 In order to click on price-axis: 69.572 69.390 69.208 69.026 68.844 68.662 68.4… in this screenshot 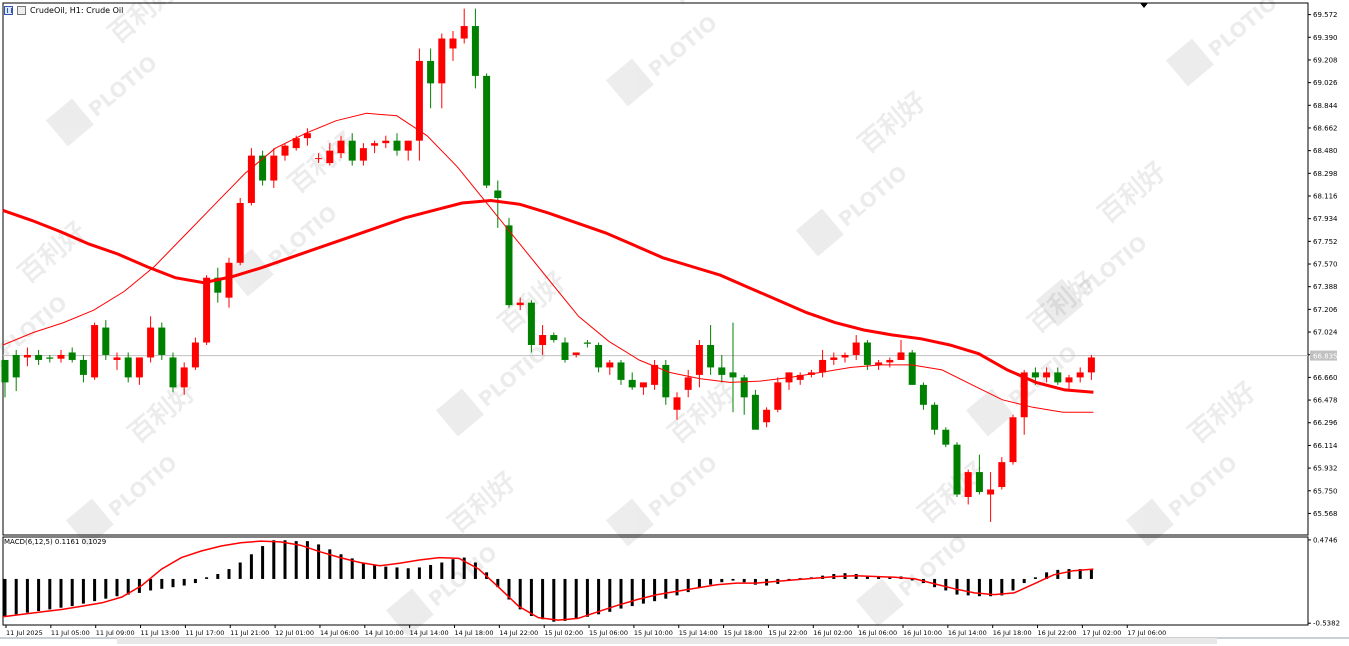, I will do `click(1324, 319)`.